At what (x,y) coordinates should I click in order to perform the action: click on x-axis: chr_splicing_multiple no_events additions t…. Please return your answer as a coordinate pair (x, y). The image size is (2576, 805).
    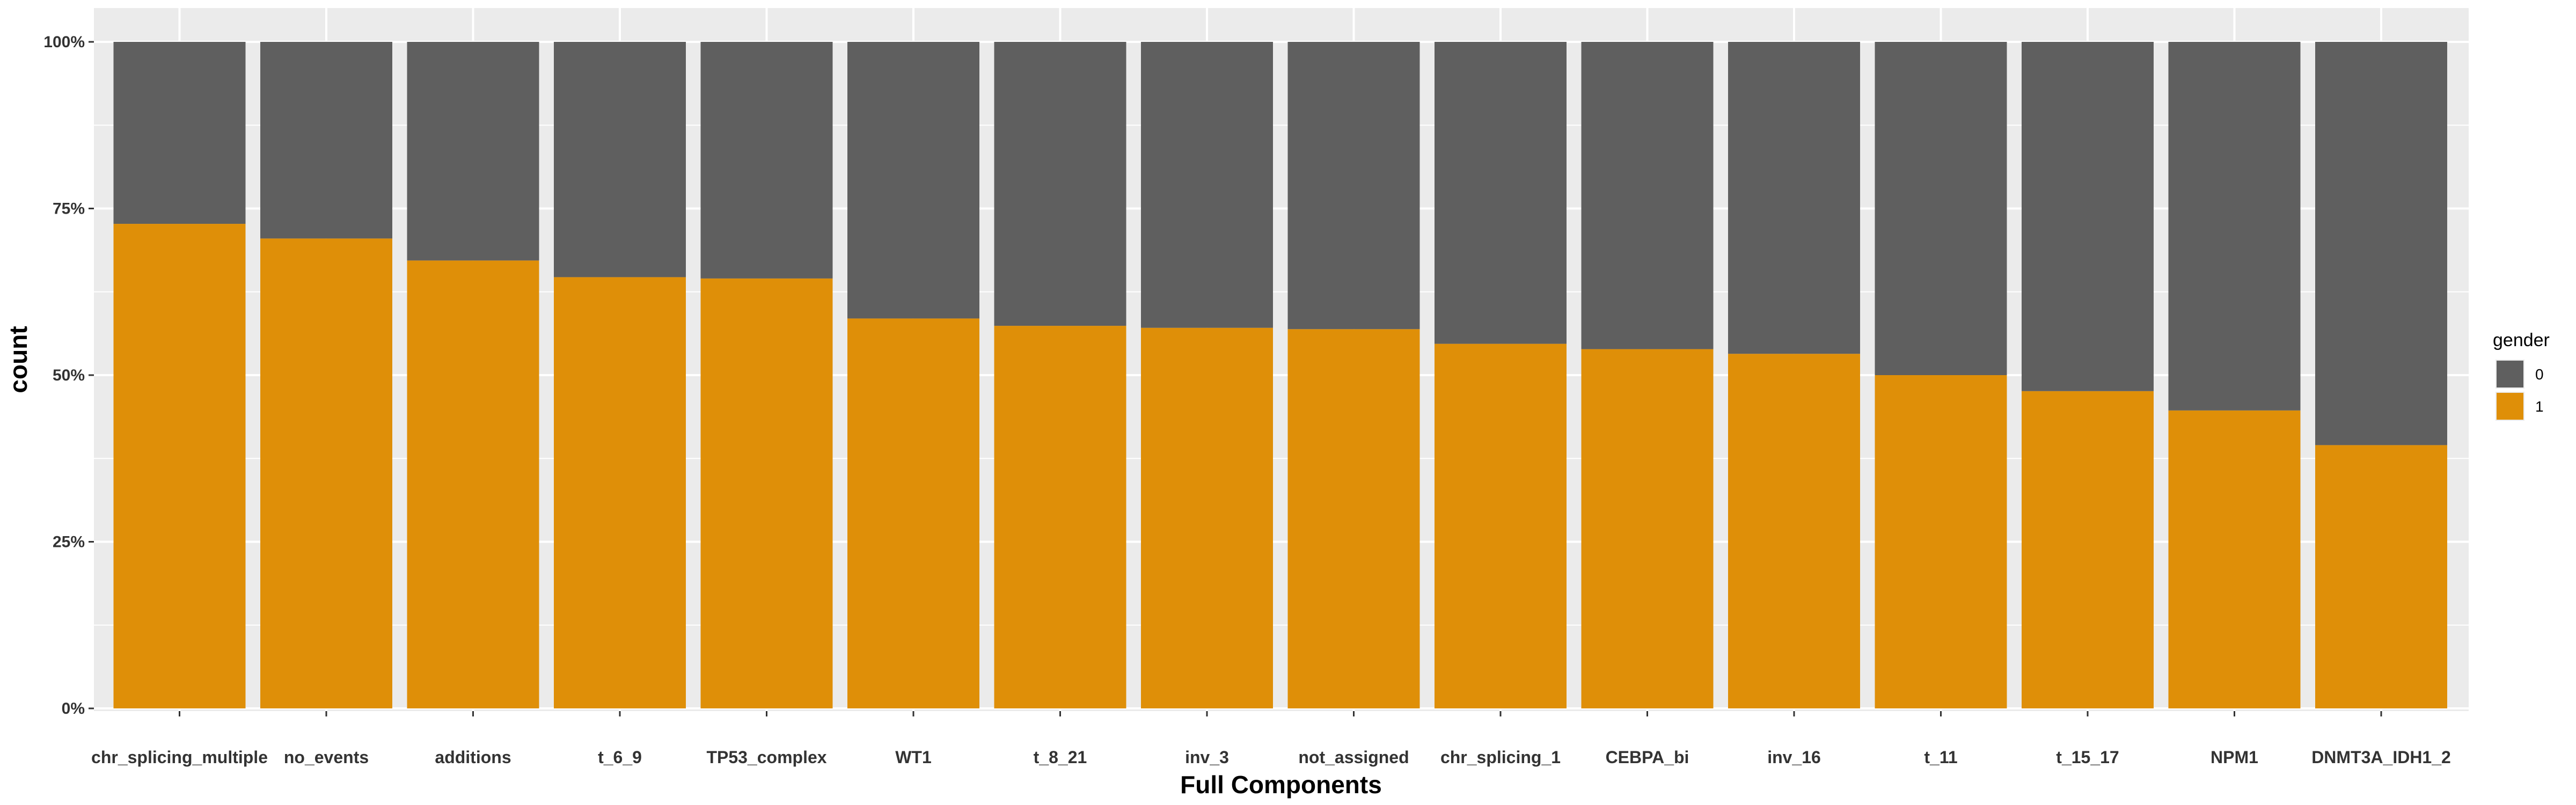
    Looking at the image, I should click on (1271, 739).